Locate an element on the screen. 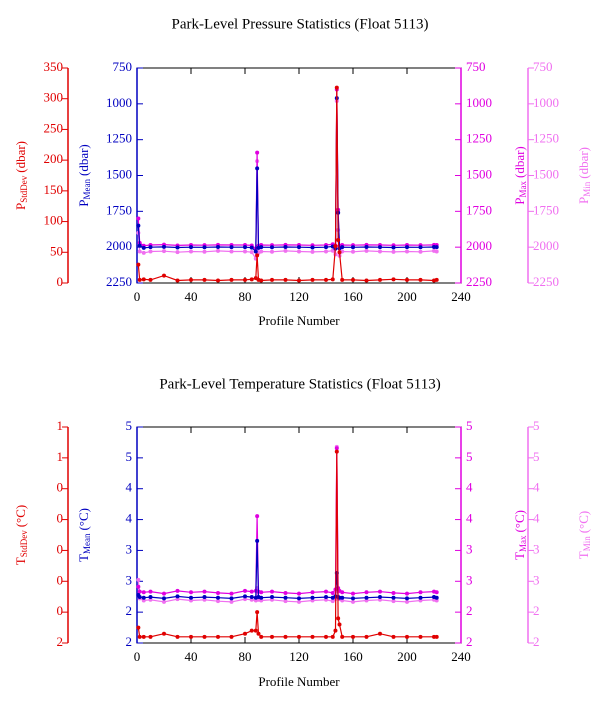 The height and width of the screenshot is (706, 609). axis-subscript: Mean is located at coordinates (87, 189).